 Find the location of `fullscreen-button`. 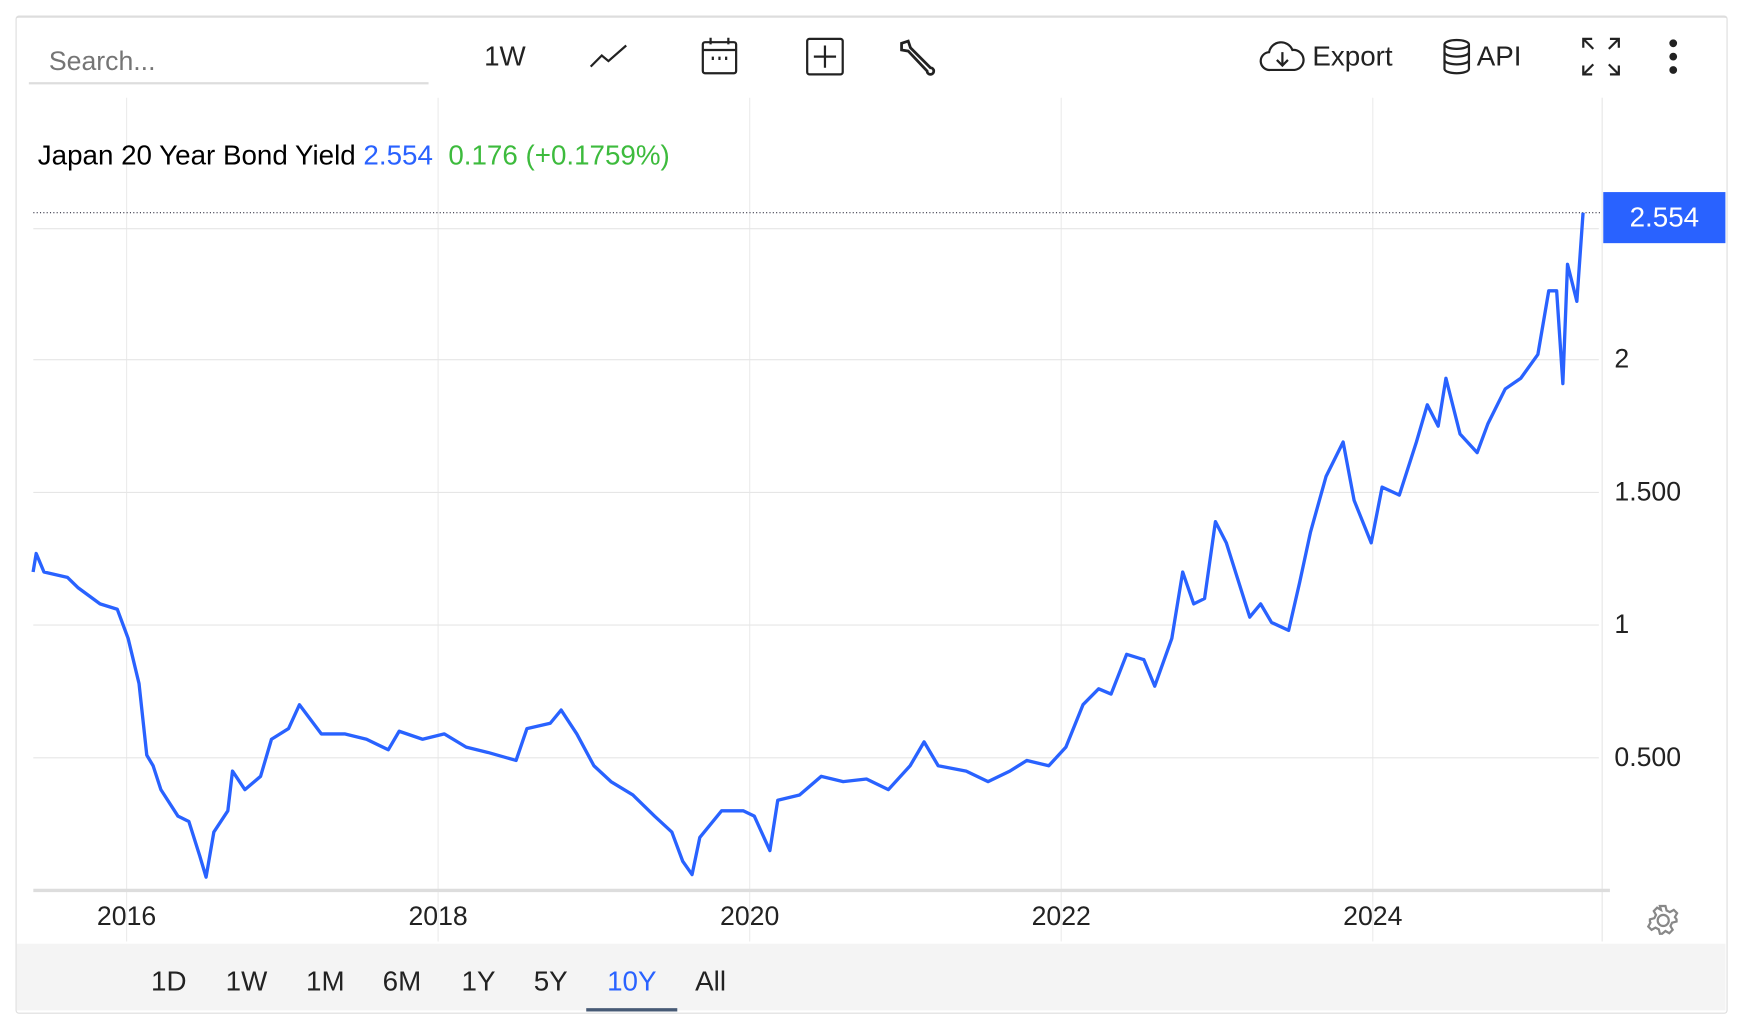

fullscreen-button is located at coordinates (1601, 57).